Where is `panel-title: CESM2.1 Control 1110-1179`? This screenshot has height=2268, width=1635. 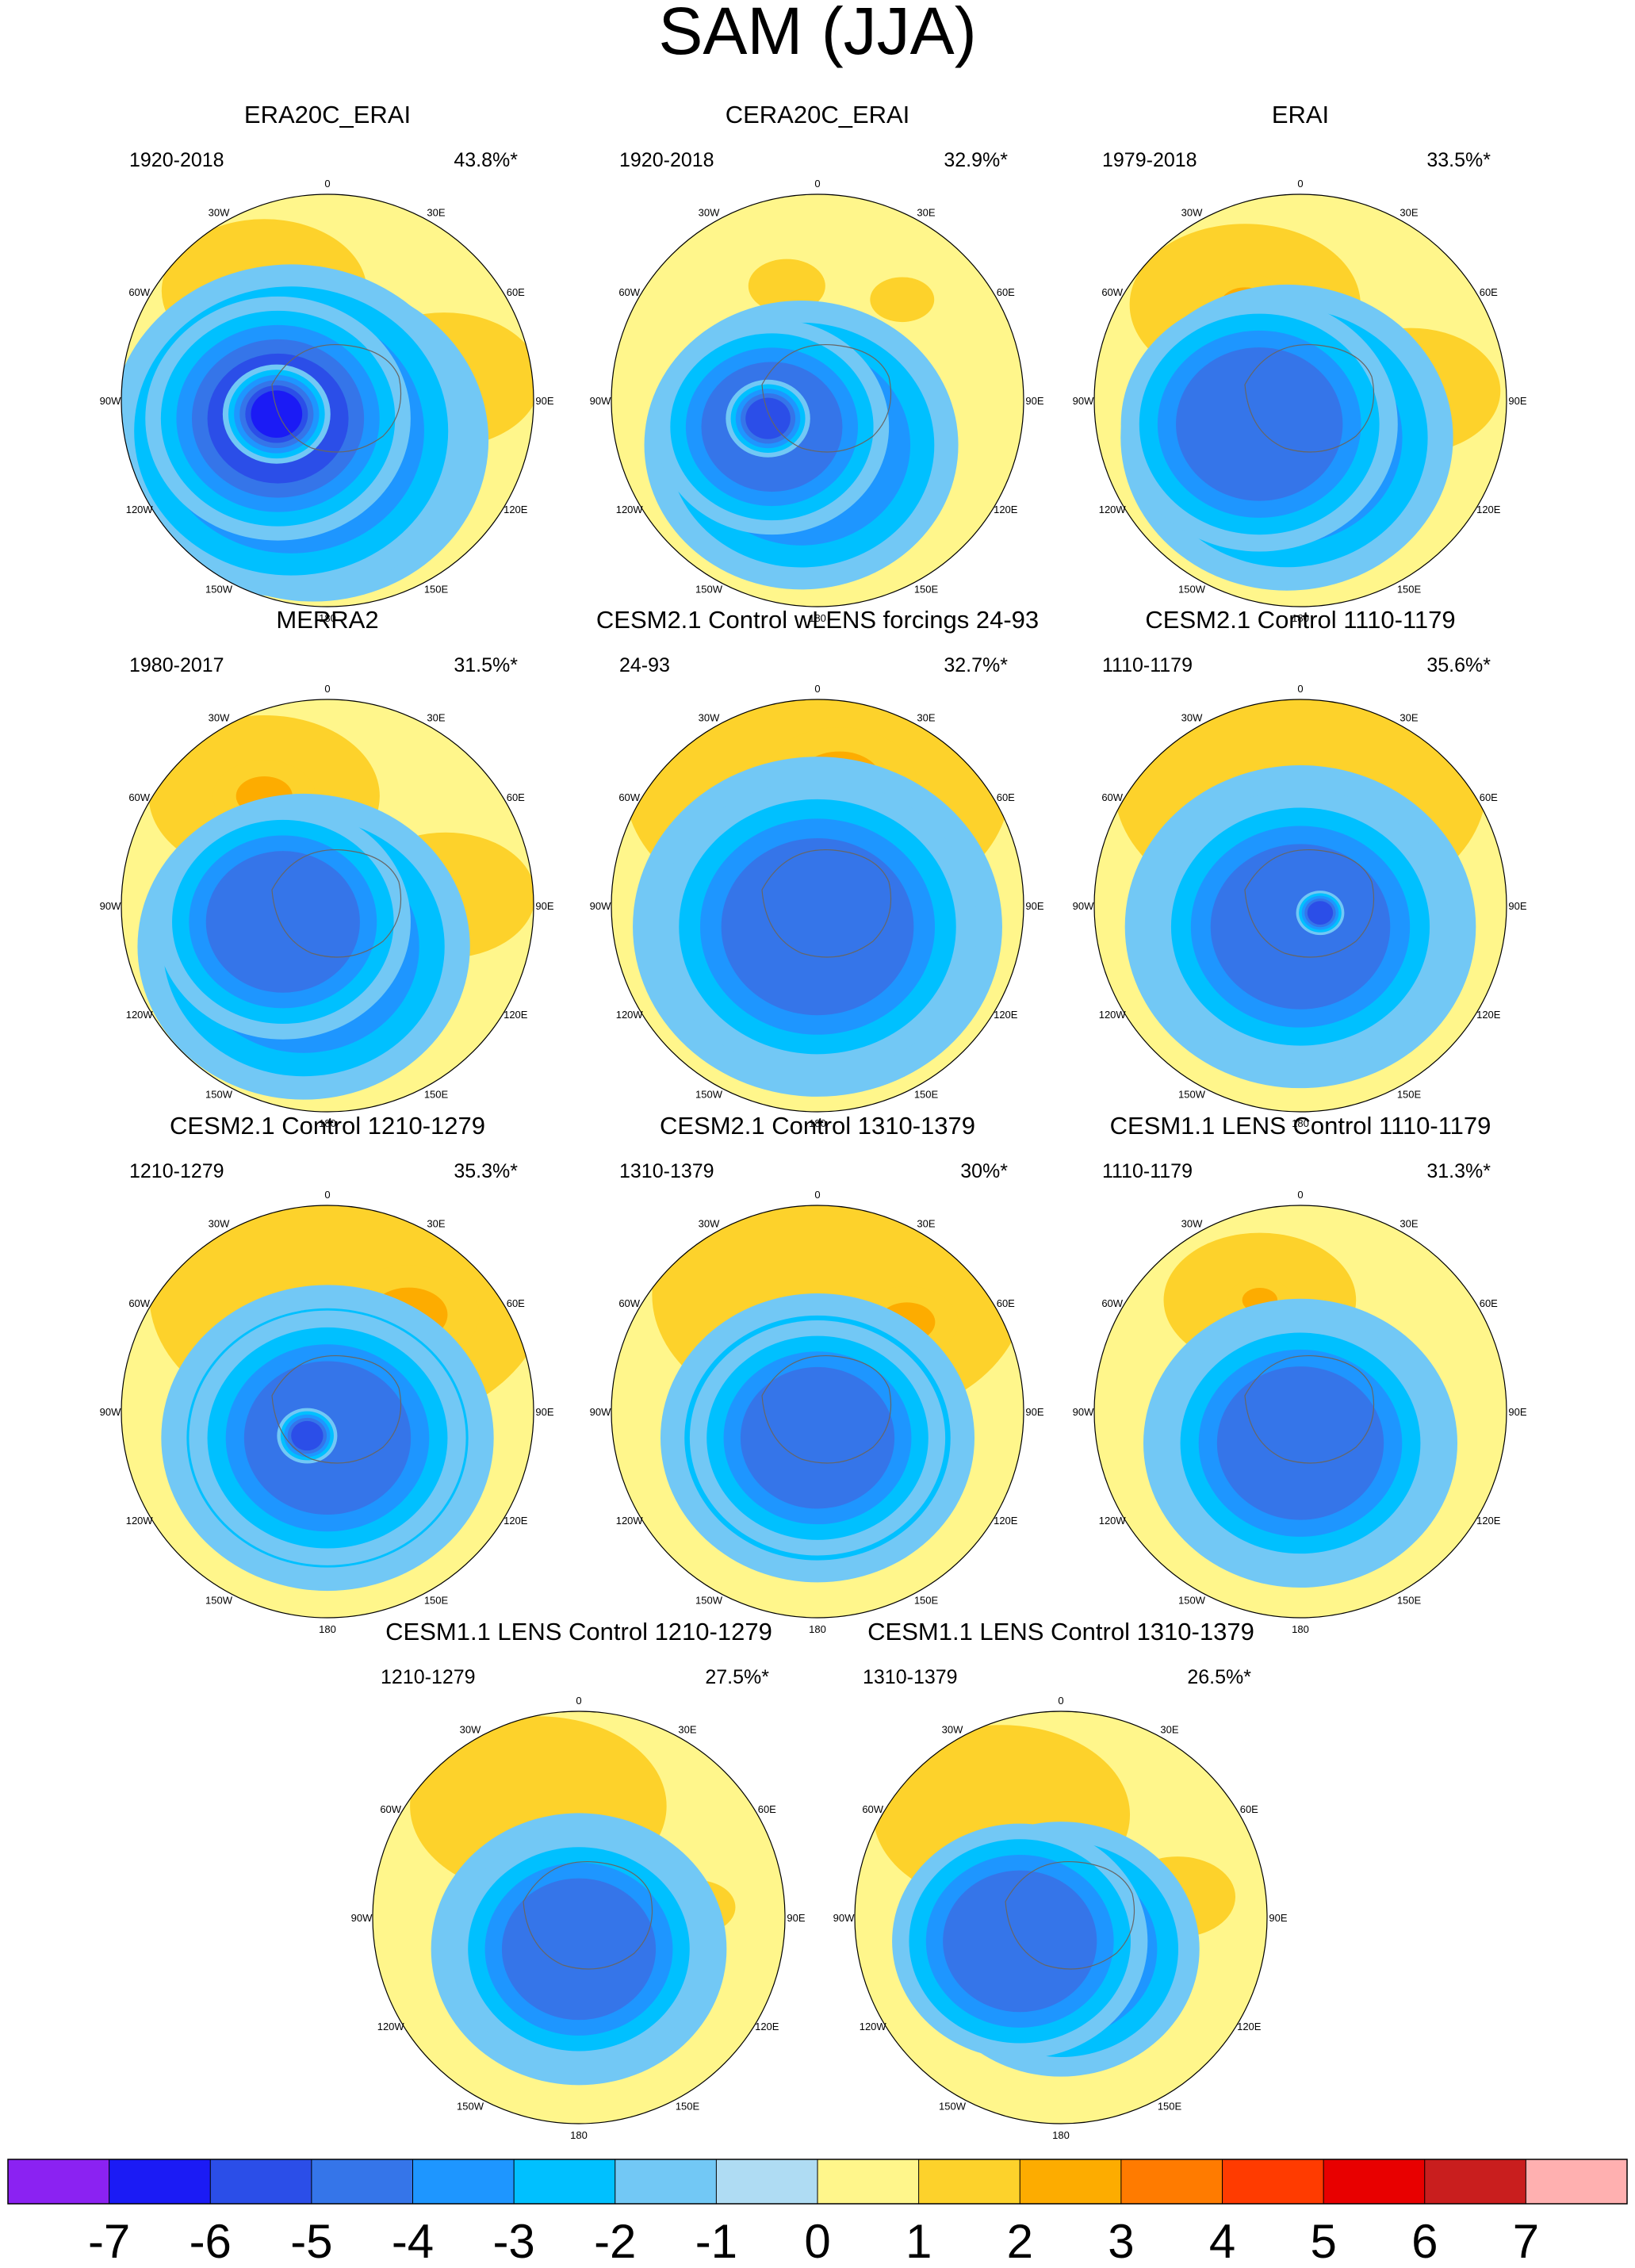 panel-title: CESM2.1 Control 1110-1179 is located at coordinates (1300, 620).